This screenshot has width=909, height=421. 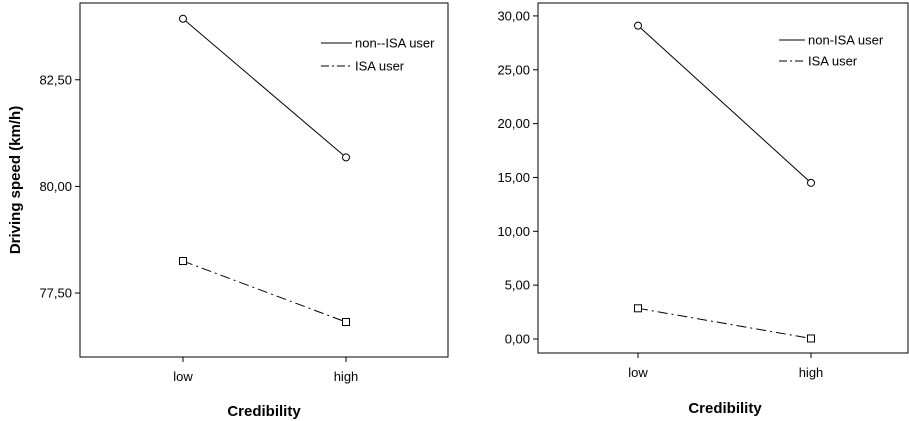 I want to click on y-tick-label: 80,00, so click(x=55, y=186).